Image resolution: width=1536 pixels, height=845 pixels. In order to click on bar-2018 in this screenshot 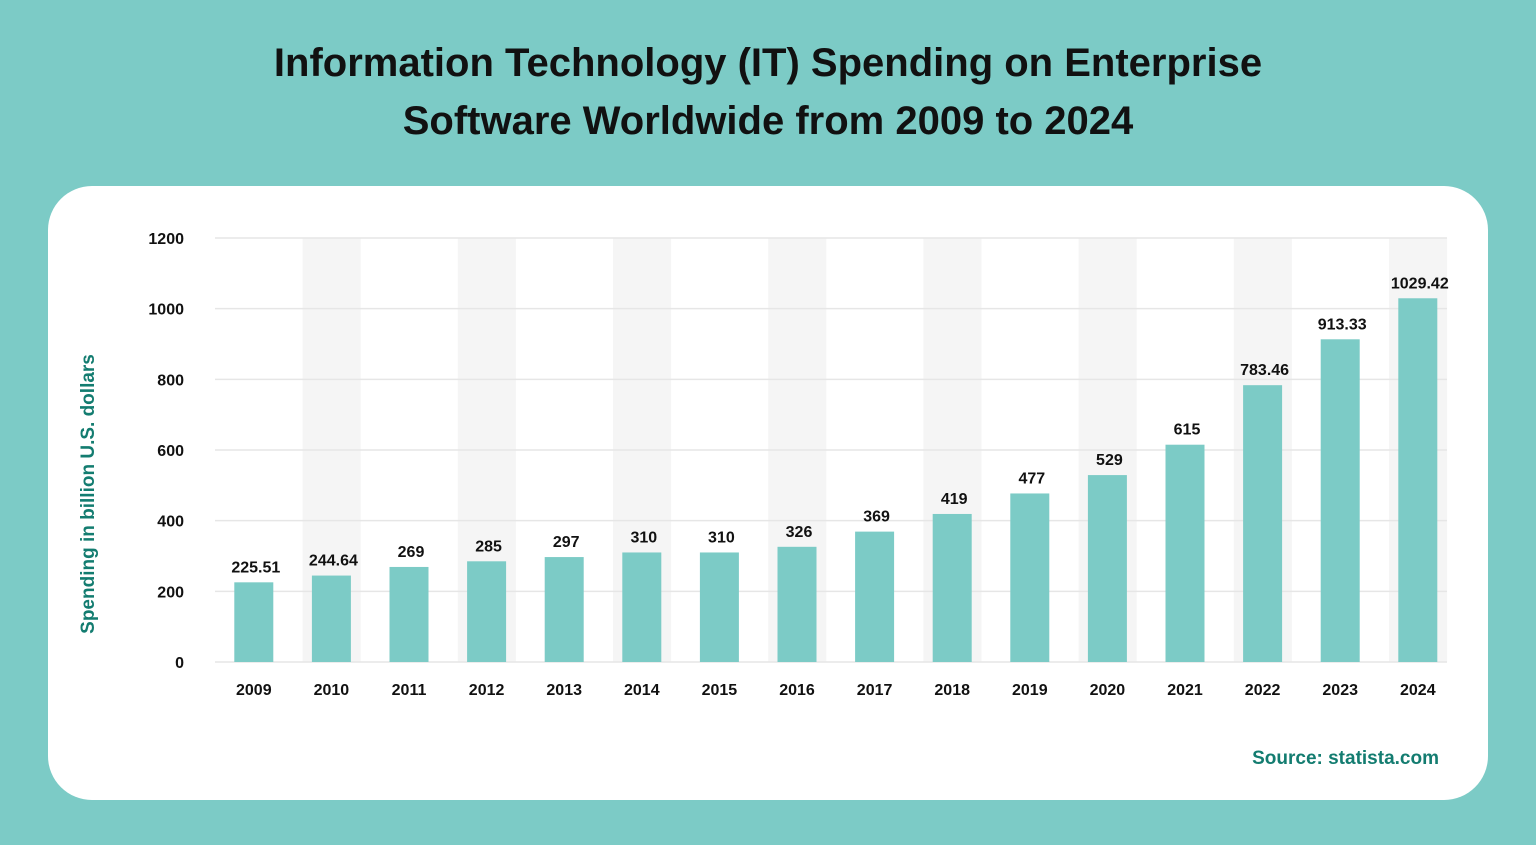, I will do `click(952, 587)`.